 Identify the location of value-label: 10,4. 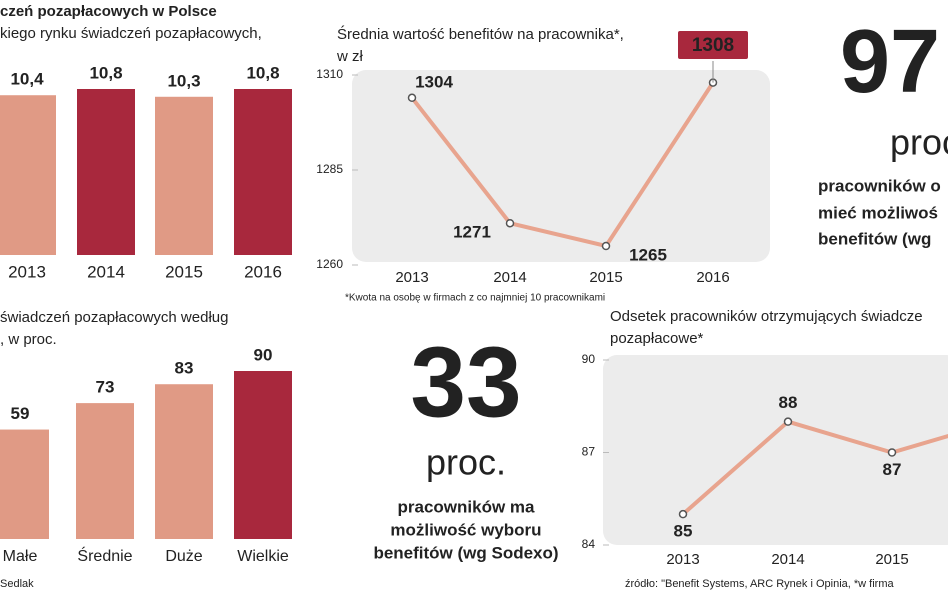
(27, 79).